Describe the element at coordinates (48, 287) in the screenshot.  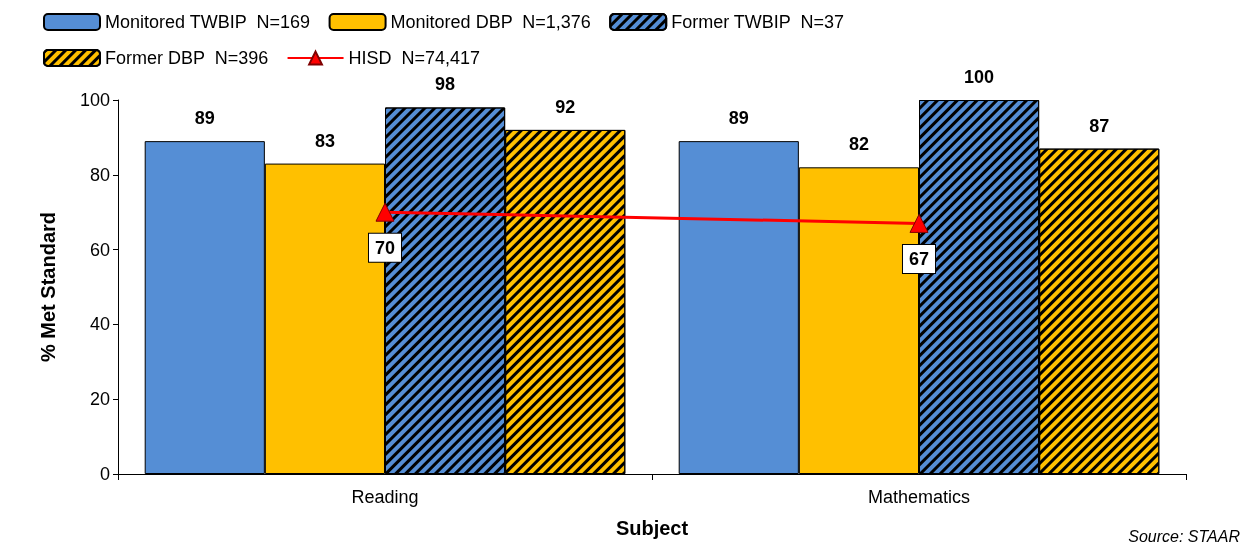
I see `y-axis-title: % Met Standard` at that location.